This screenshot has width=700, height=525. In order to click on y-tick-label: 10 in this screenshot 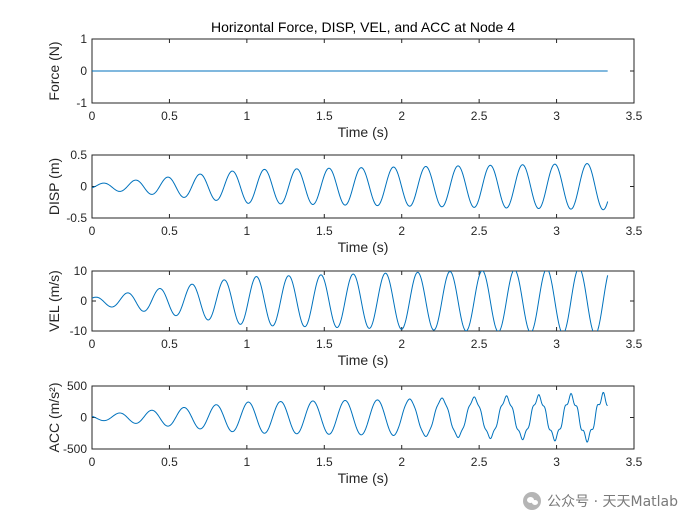, I will do `click(81, 271)`.